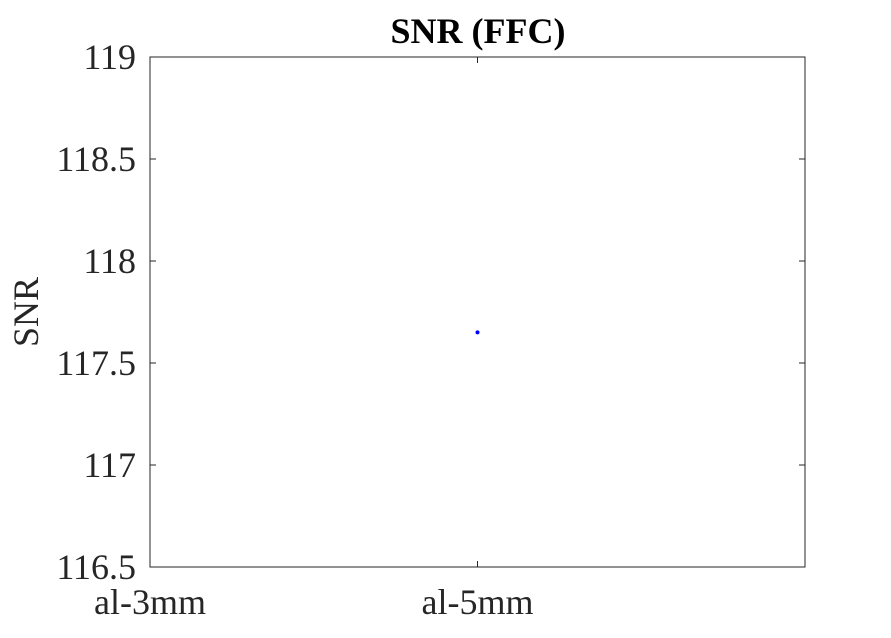 Image resolution: width=891 pixels, height=638 pixels. I want to click on data-point, so click(477, 332).